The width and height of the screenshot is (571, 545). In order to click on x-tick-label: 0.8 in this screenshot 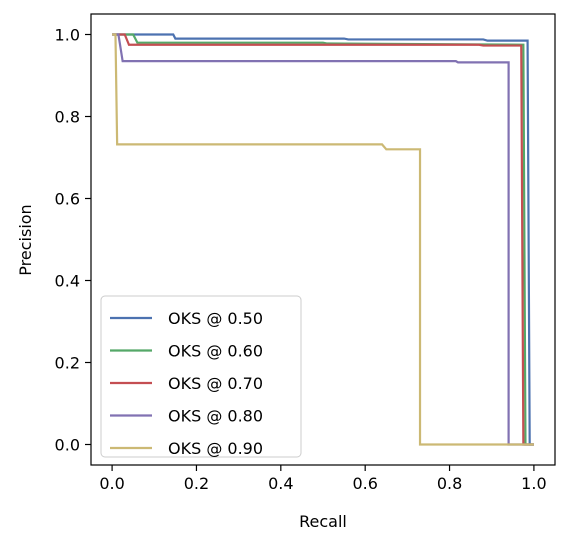, I will do `click(449, 483)`.